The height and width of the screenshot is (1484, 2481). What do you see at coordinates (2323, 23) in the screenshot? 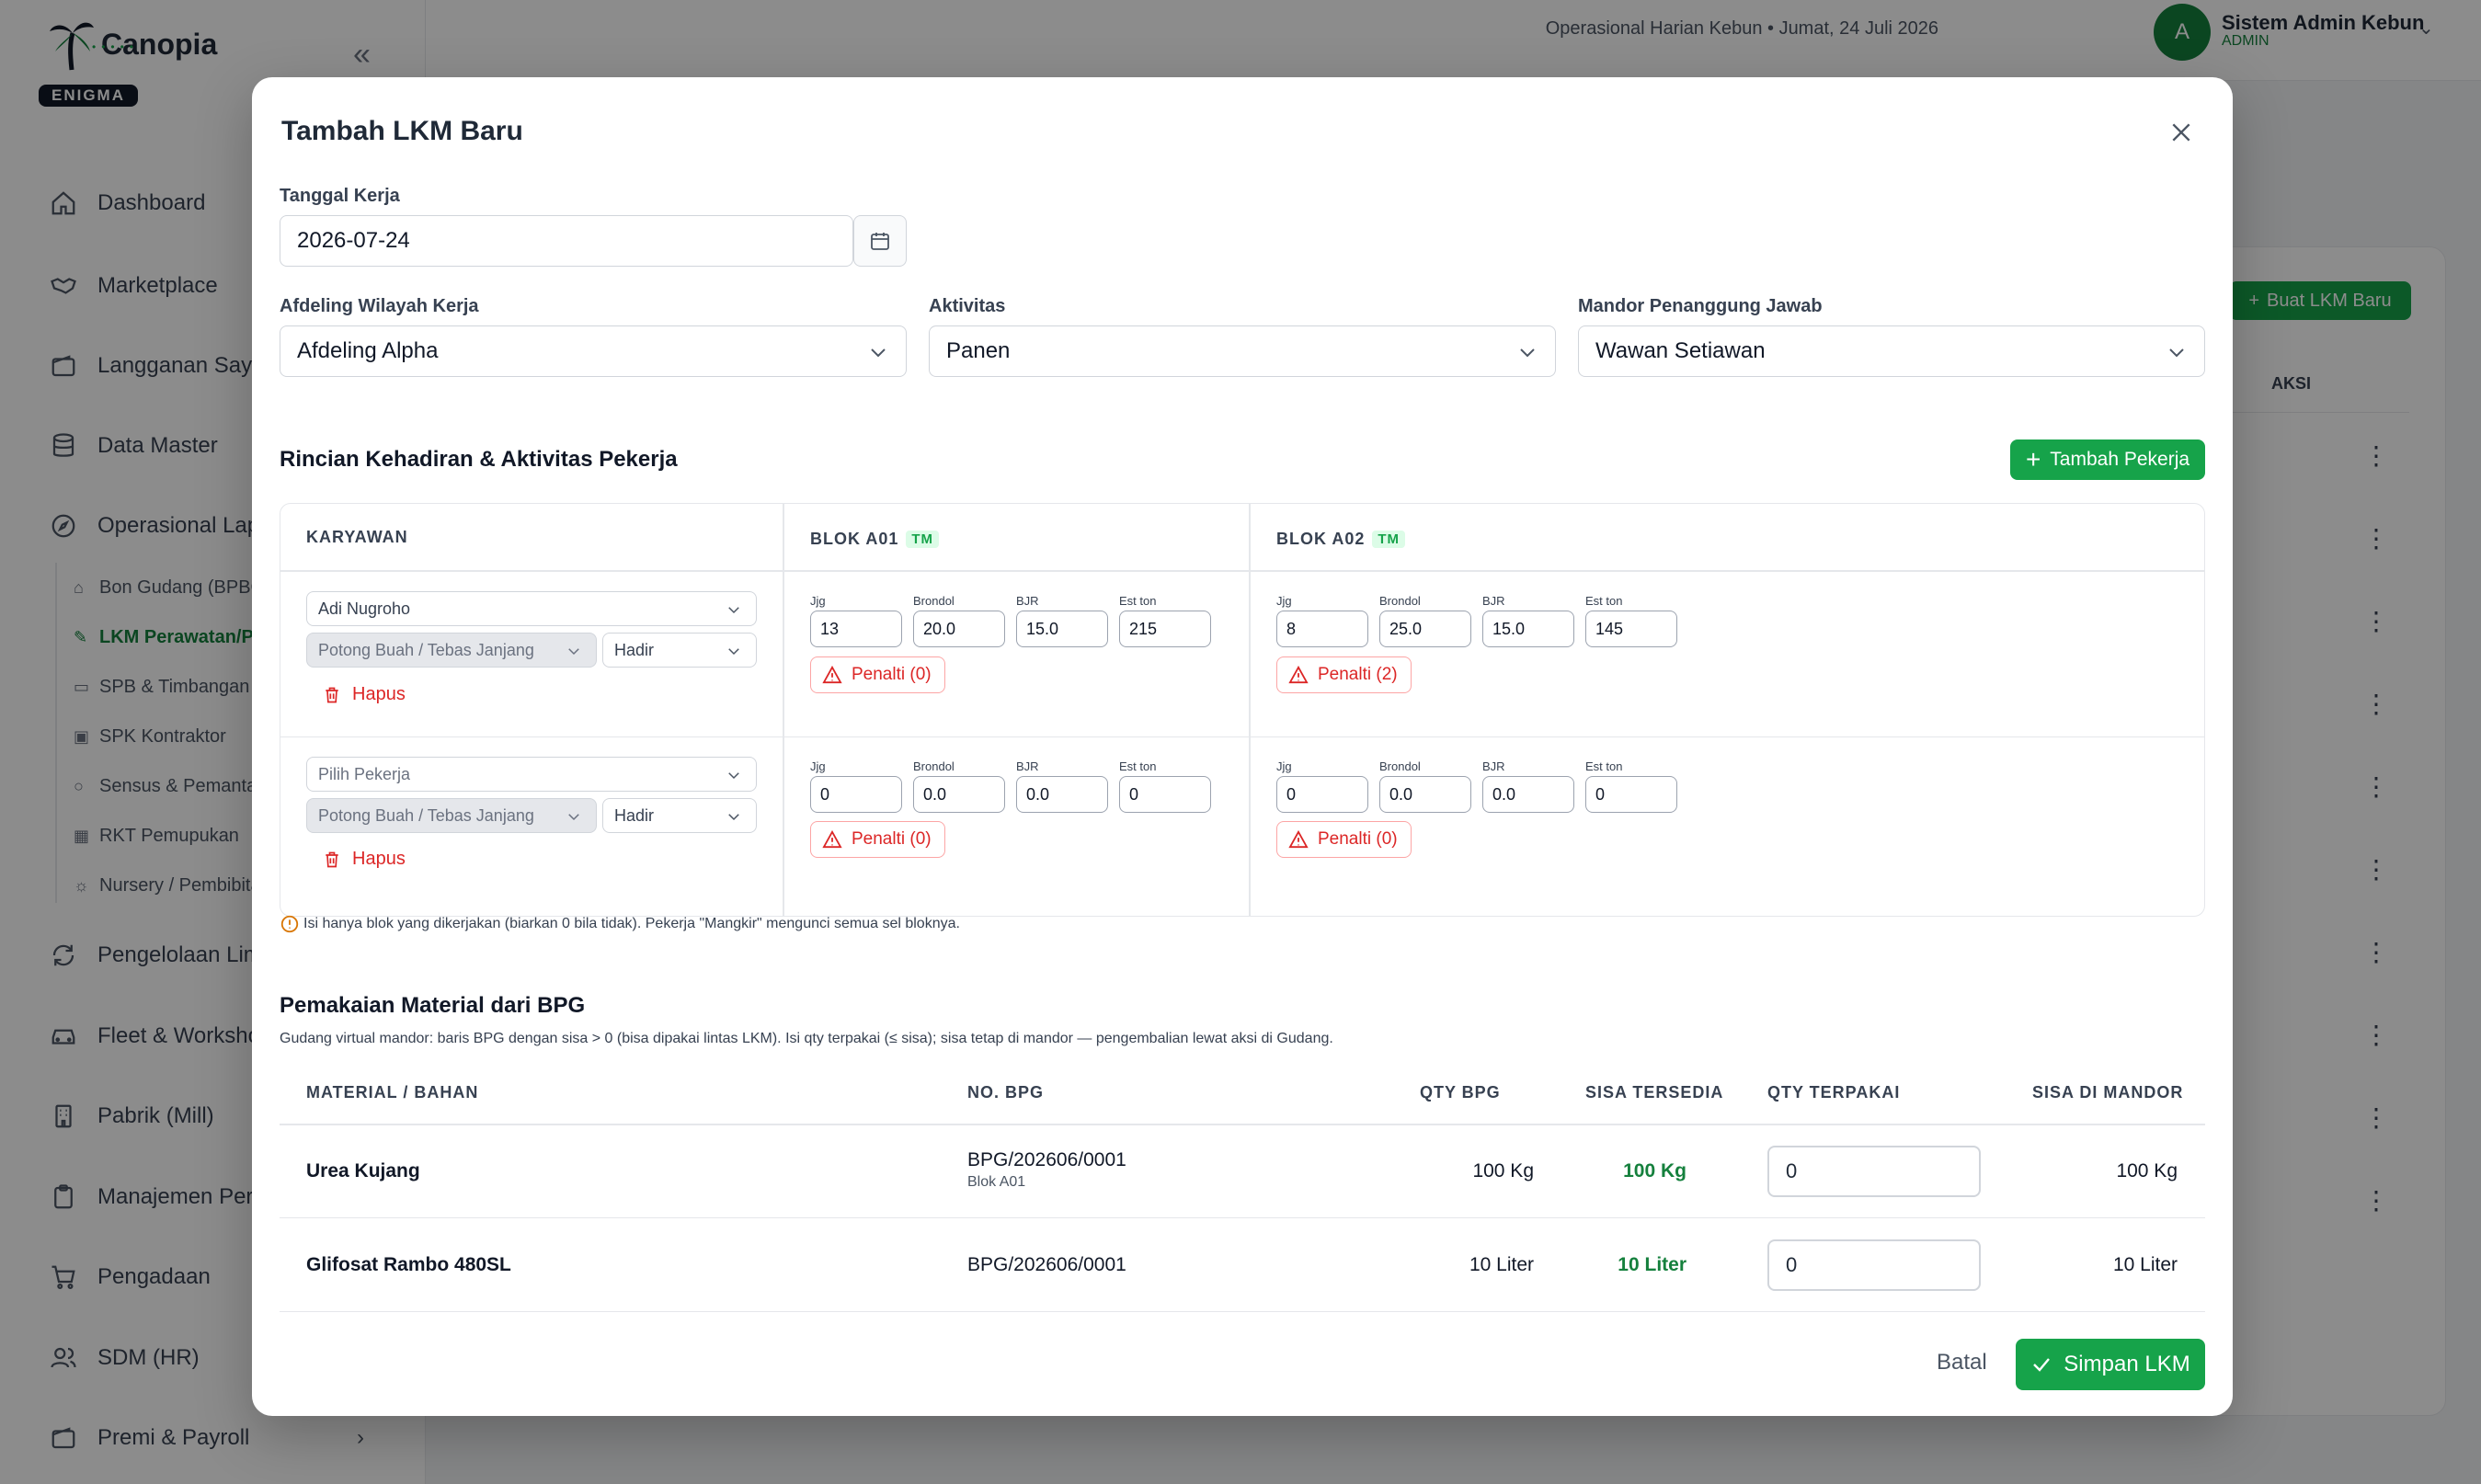
I see `user-name: Sistem Admin Kebun` at bounding box center [2323, 23].